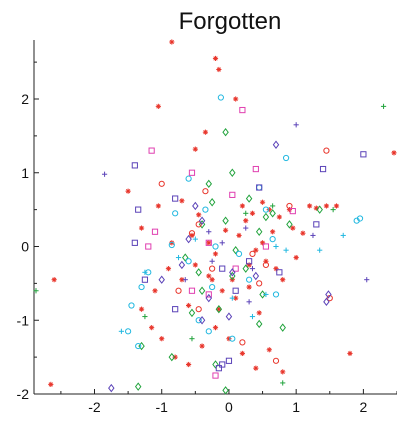  Describe the element at coordinates (25, 247) in the screenshot. I see `y-tick-label: 0` at that location.